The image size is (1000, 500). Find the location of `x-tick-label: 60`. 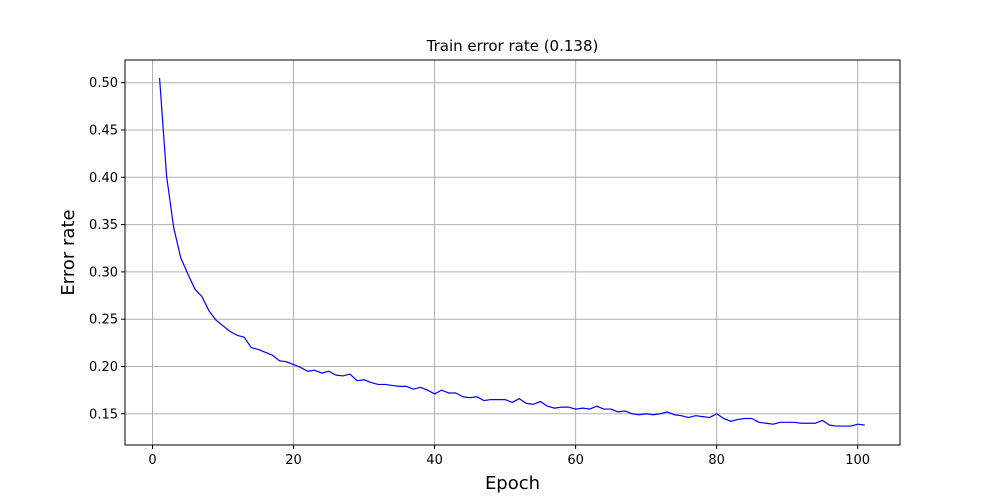

x-tick-label: 60 is located at coordinates (575, 460).